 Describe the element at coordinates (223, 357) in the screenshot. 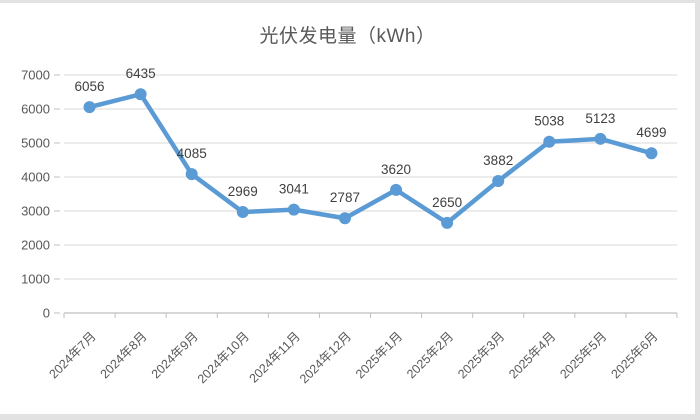

I see `x-tick-label: 2024年10月` at that location.